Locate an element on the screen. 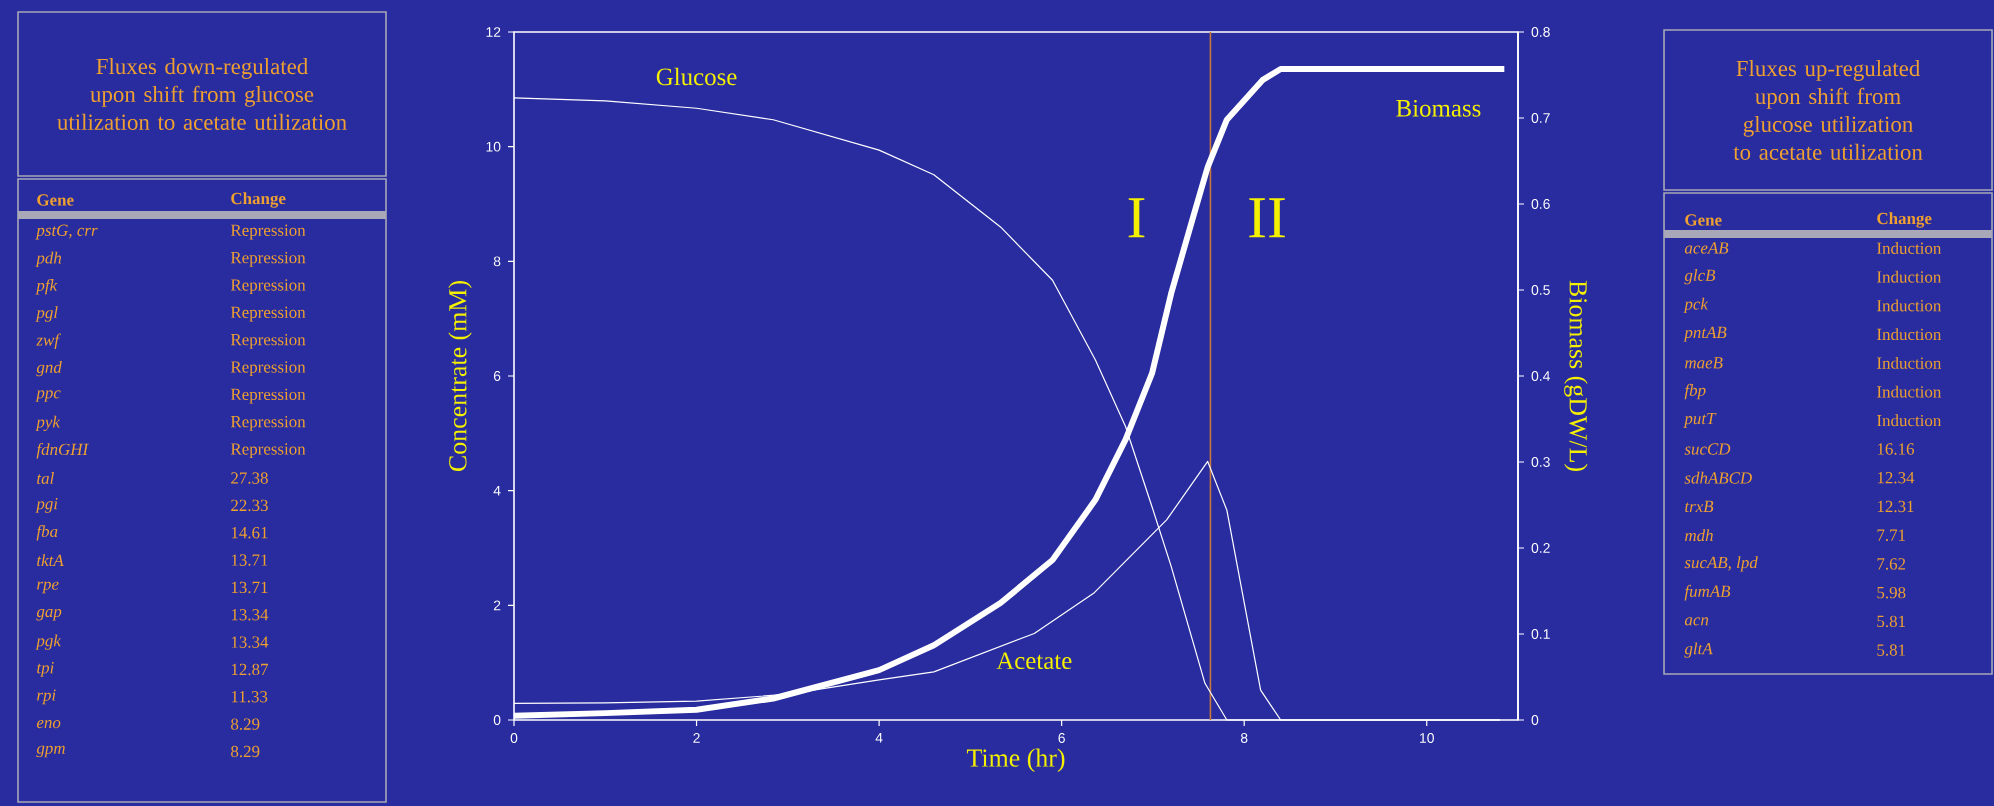 The height and width of the screenshot is (806, 1994). text: tpi is located at coordinates (45, 669).